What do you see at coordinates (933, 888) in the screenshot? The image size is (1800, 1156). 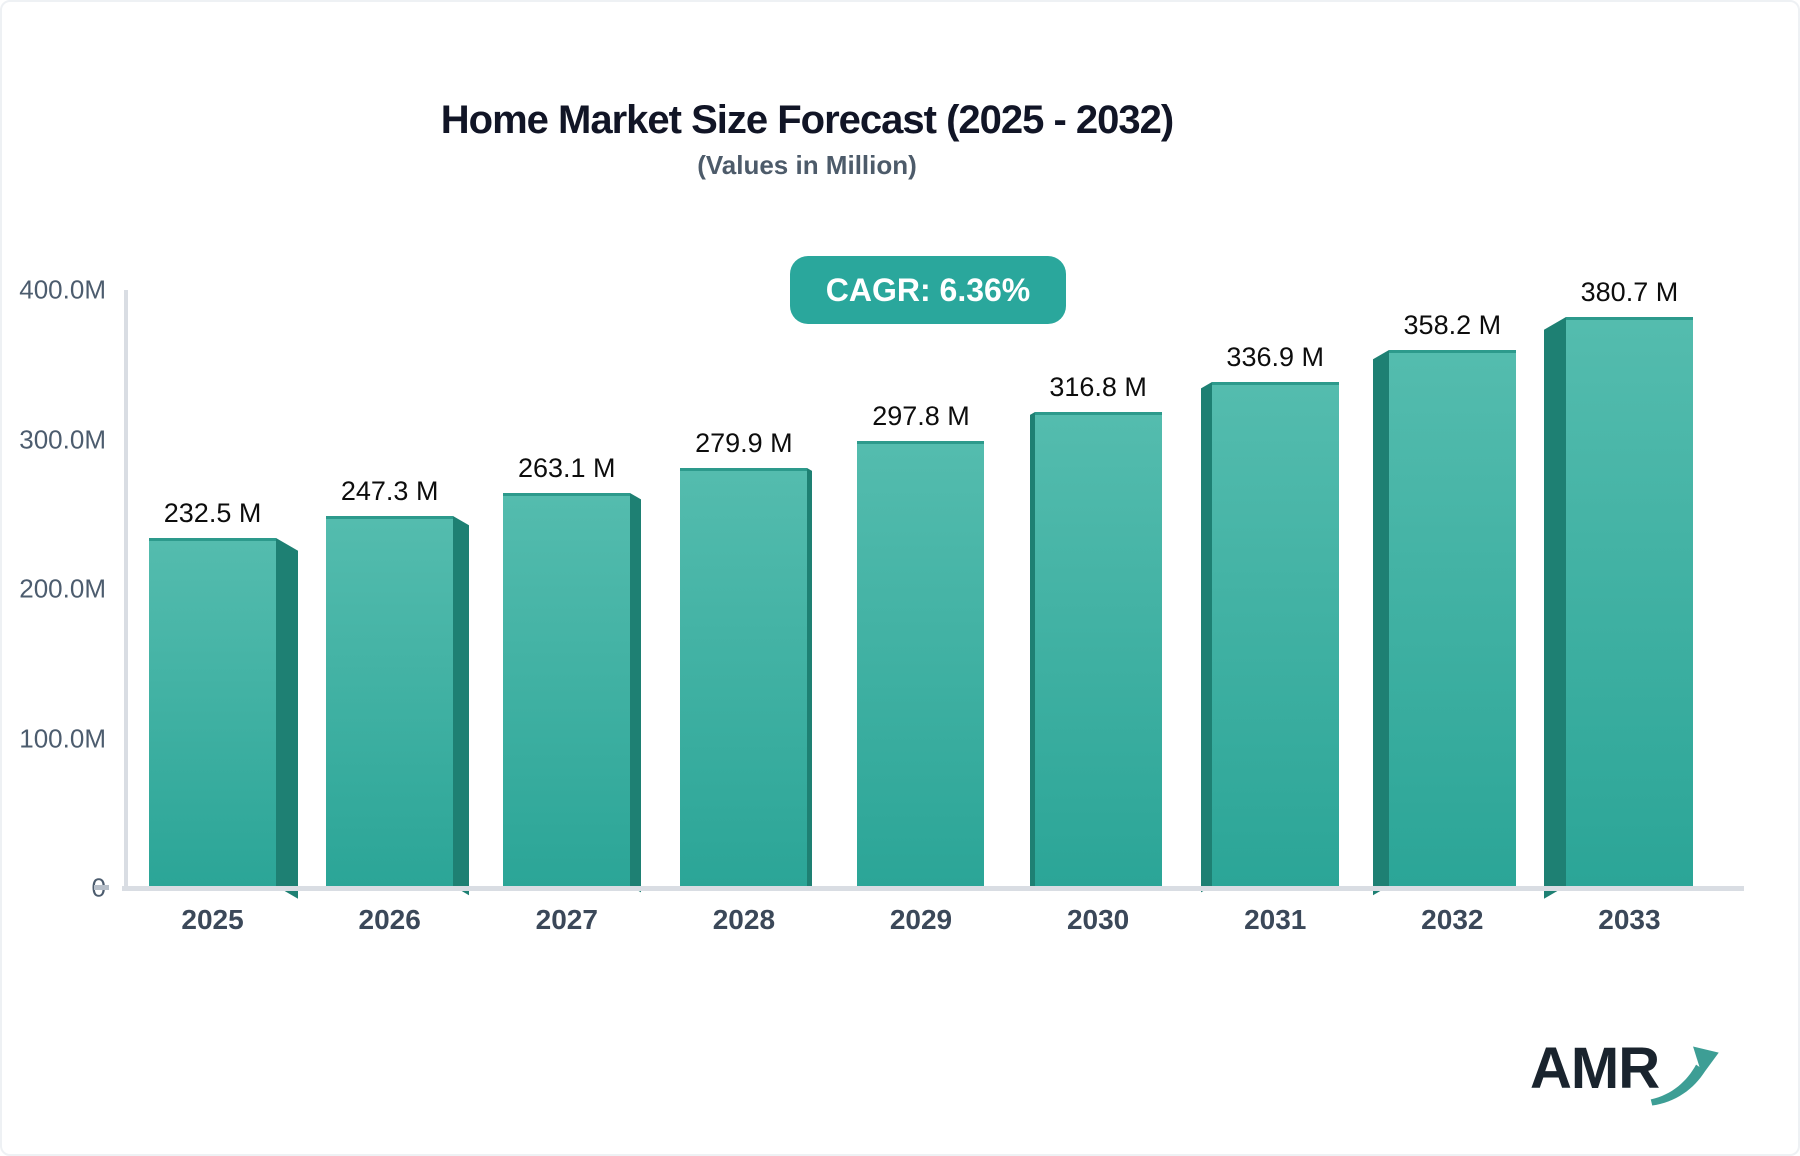 I see `x-axis-line` at bounding box center [933, 888].